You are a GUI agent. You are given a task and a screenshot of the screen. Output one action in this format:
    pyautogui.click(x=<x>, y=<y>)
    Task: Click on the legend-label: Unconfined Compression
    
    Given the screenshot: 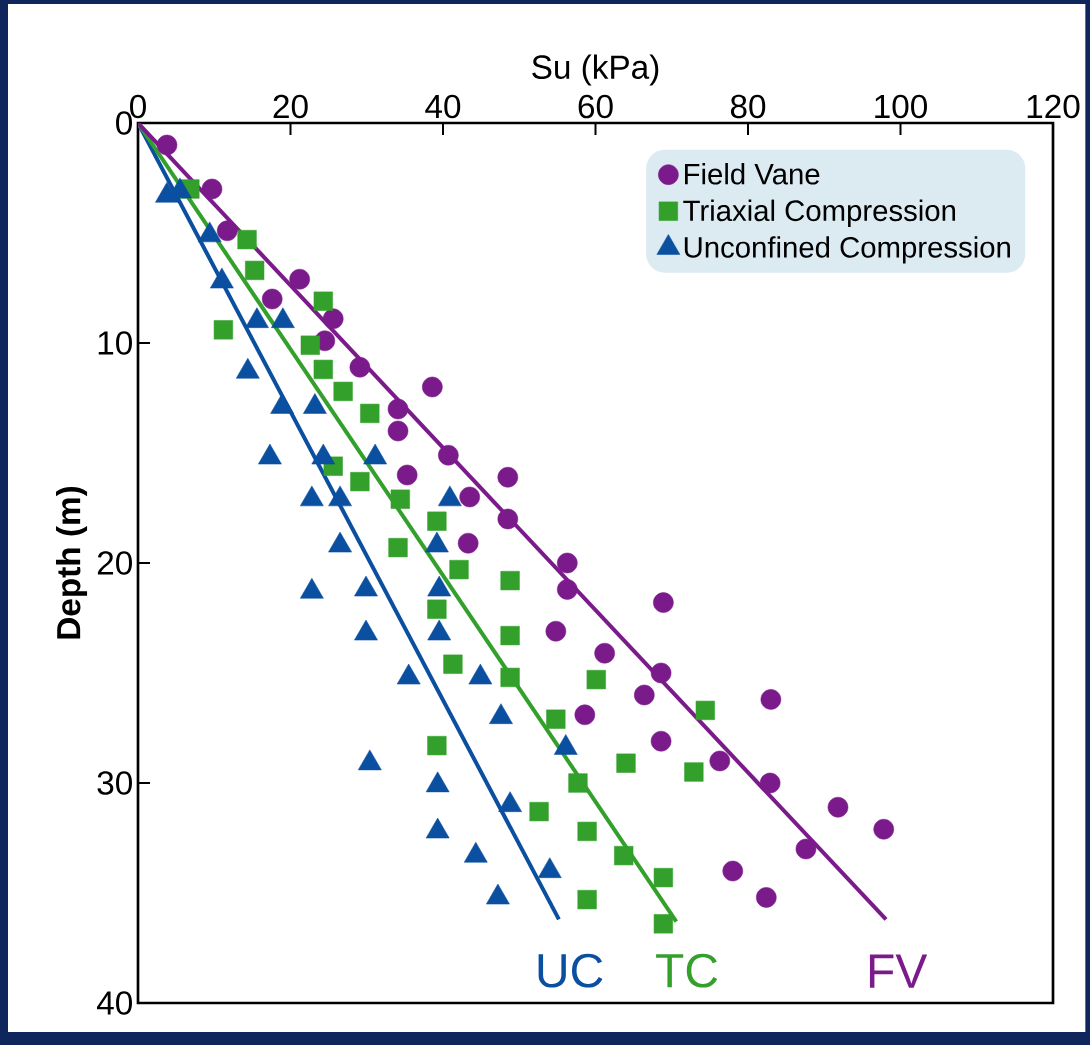 What is the action you would take?
    pyautogui.click(x=847, y=250)
    